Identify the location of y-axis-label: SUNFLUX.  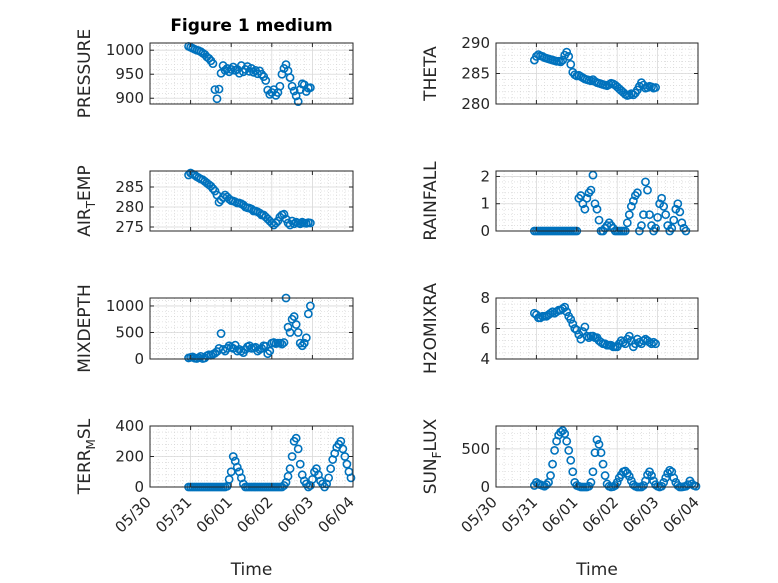
(432, 456).